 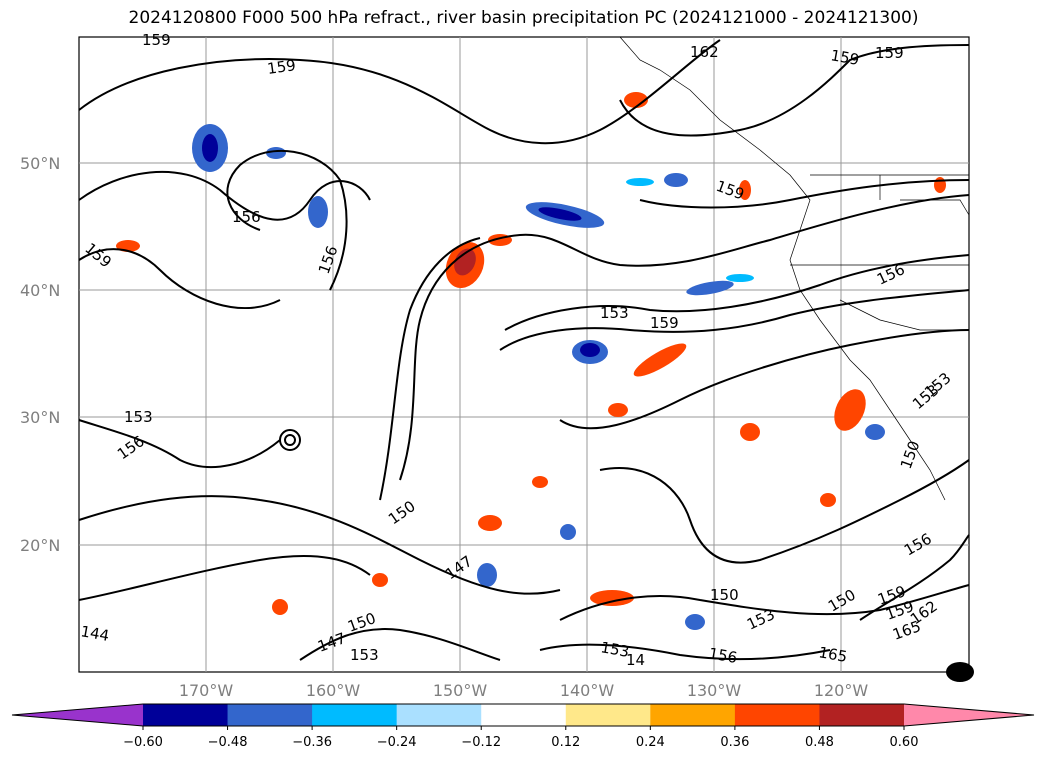 What do you see at coordinates (40, 354) in the screenshot?
I see `latitude-labels: 50°N 40°N 30°N 20°N` at bounding box center [40, 354].